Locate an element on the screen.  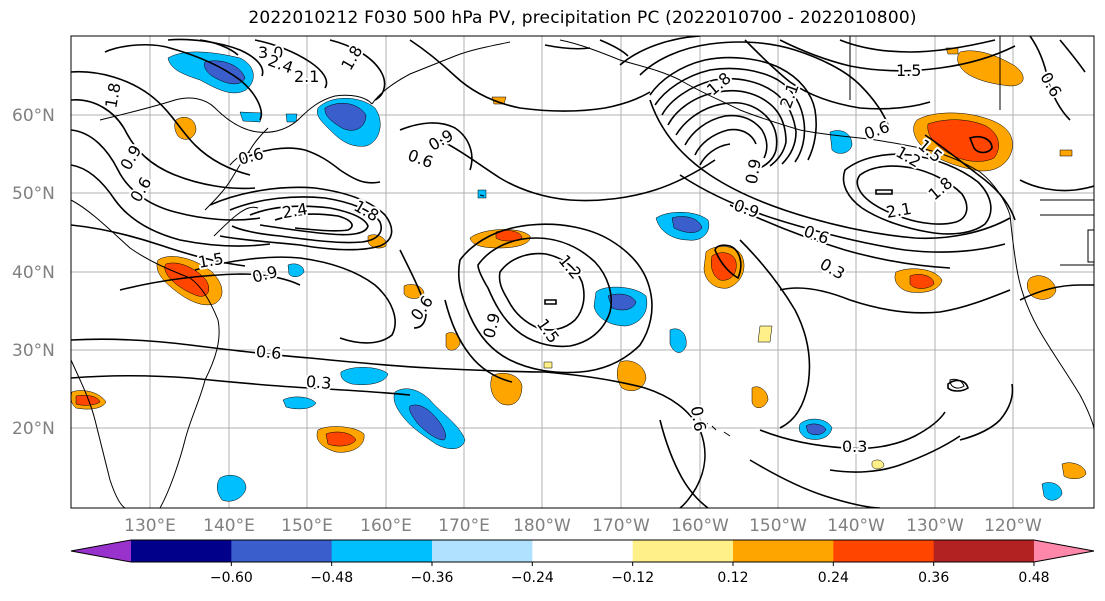
lon-label: 170°W is located at coordinates (621, 526).